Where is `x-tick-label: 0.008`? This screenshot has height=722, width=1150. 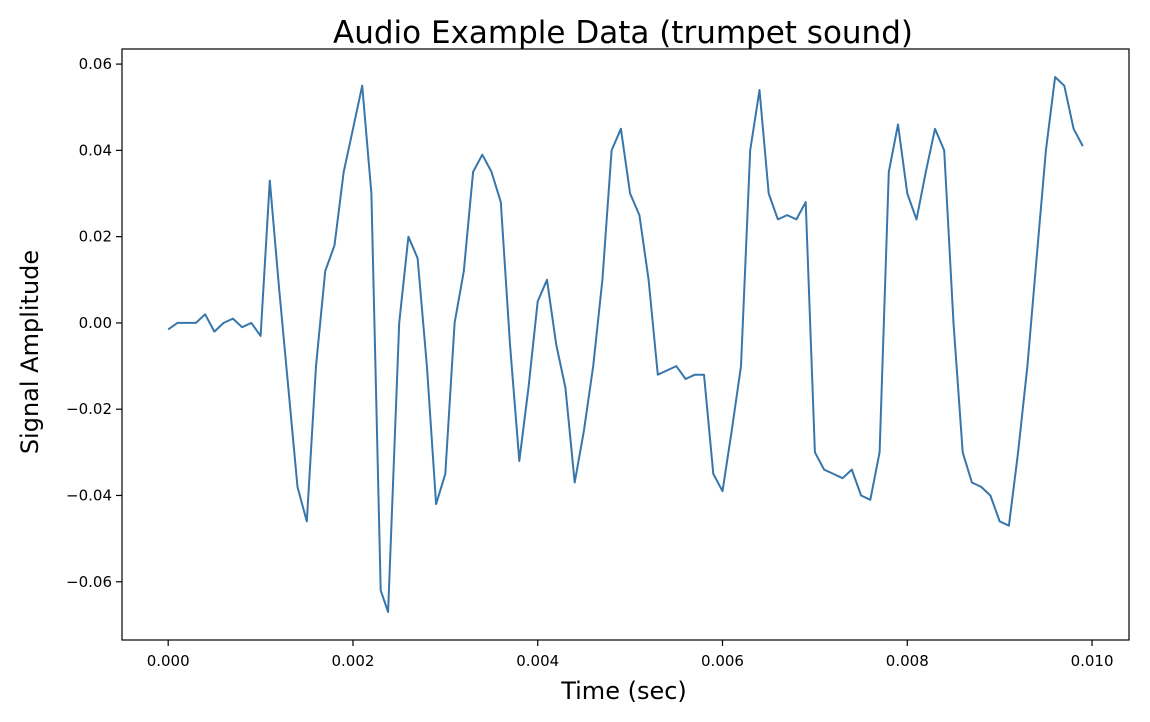 x-tick-label: 0.008 is located at coordinates (907, 661).